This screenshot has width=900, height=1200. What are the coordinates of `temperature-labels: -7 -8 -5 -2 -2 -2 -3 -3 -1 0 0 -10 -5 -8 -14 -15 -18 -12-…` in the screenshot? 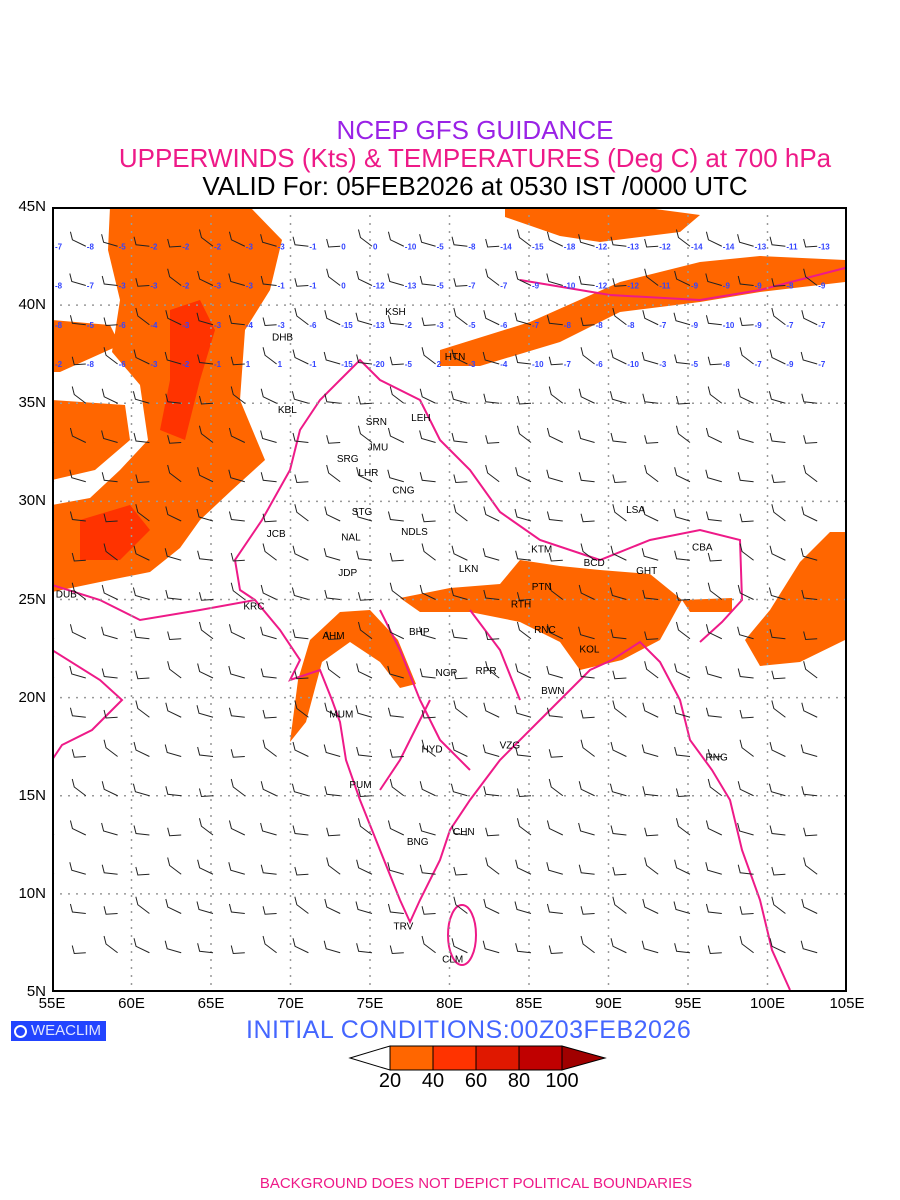 It's located at (442, 305).